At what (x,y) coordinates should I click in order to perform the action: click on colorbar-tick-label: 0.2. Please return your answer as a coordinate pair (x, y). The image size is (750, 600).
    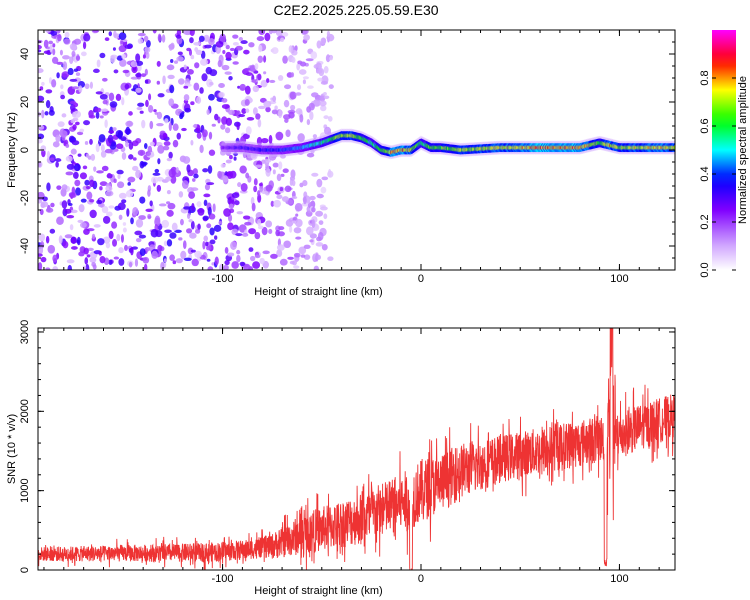
    Looking at the image, I should click on (705, 221).